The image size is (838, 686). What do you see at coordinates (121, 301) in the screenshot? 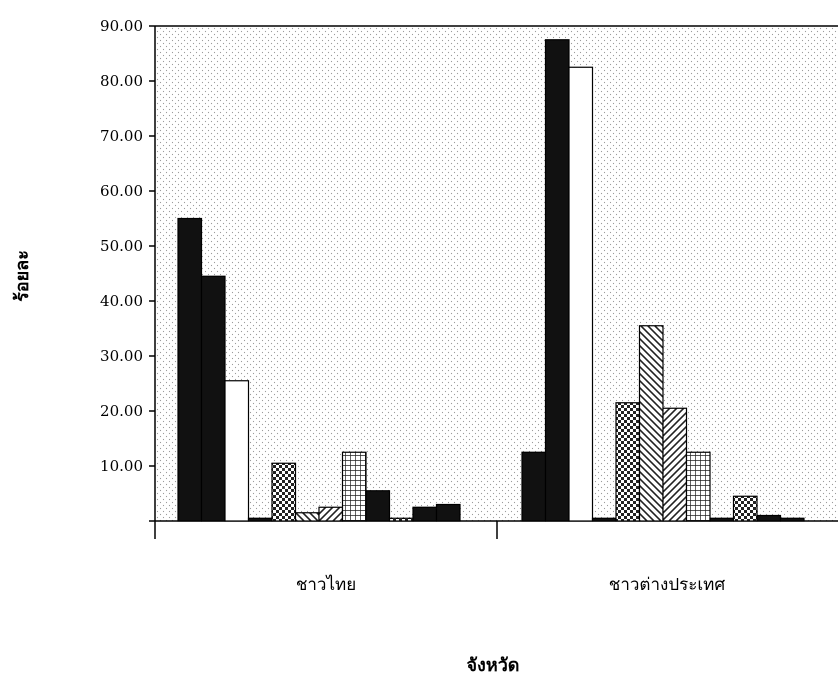
I see `y-tick-label: 40.00` at bounding box center [121, 301].